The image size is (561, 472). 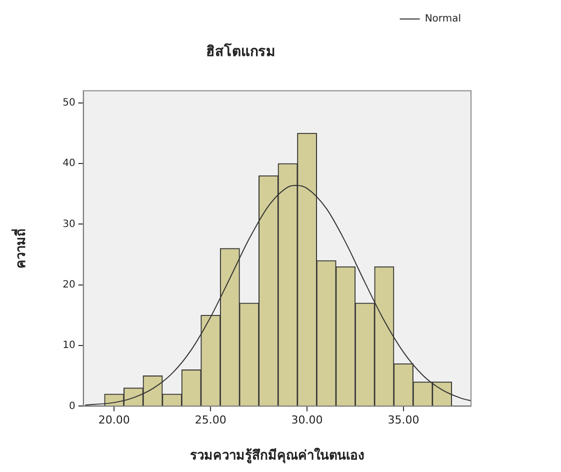 I want to click on y-tick-label: 10, so click(x=69, y=346).